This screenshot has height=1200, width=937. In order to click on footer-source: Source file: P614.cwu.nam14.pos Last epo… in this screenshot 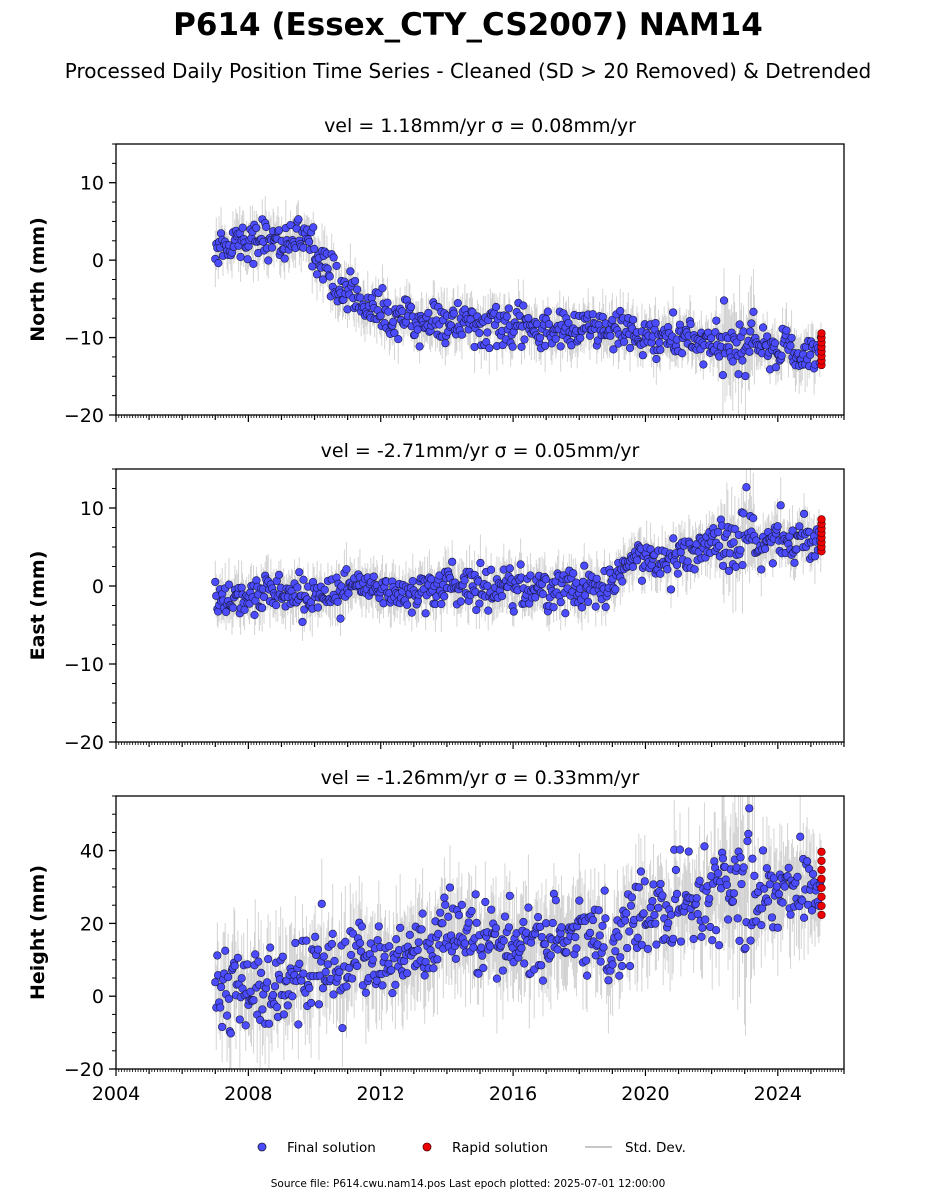, I will do `click(468, 1184)`.